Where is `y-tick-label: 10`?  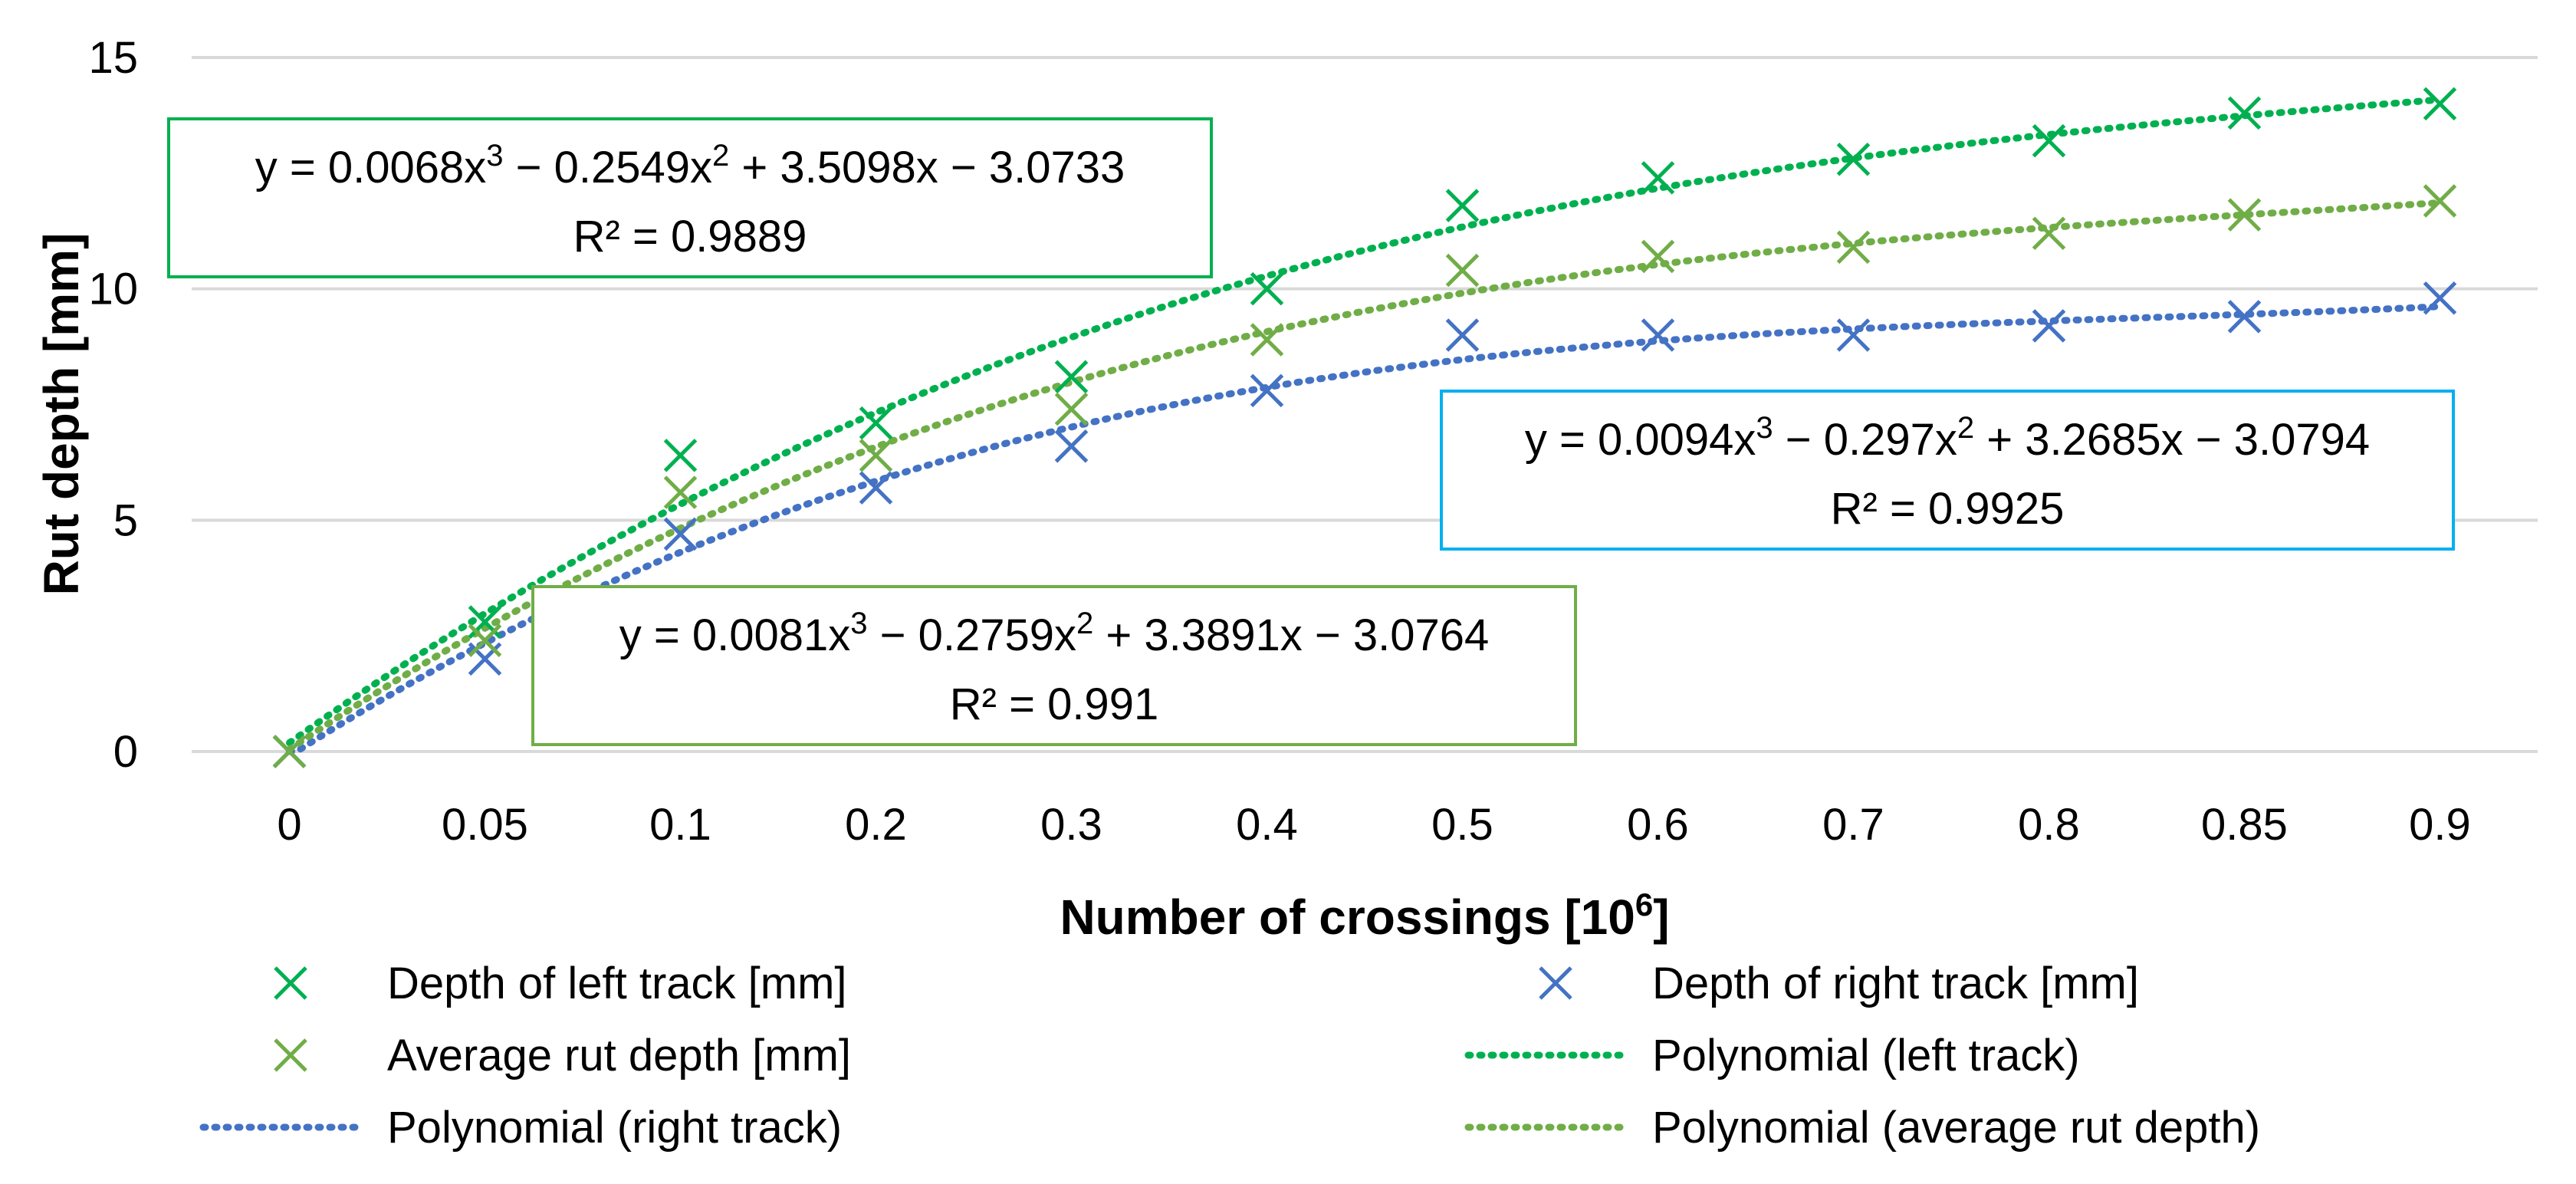
y-tick-label: 10 is located at coordinates (113, 289).